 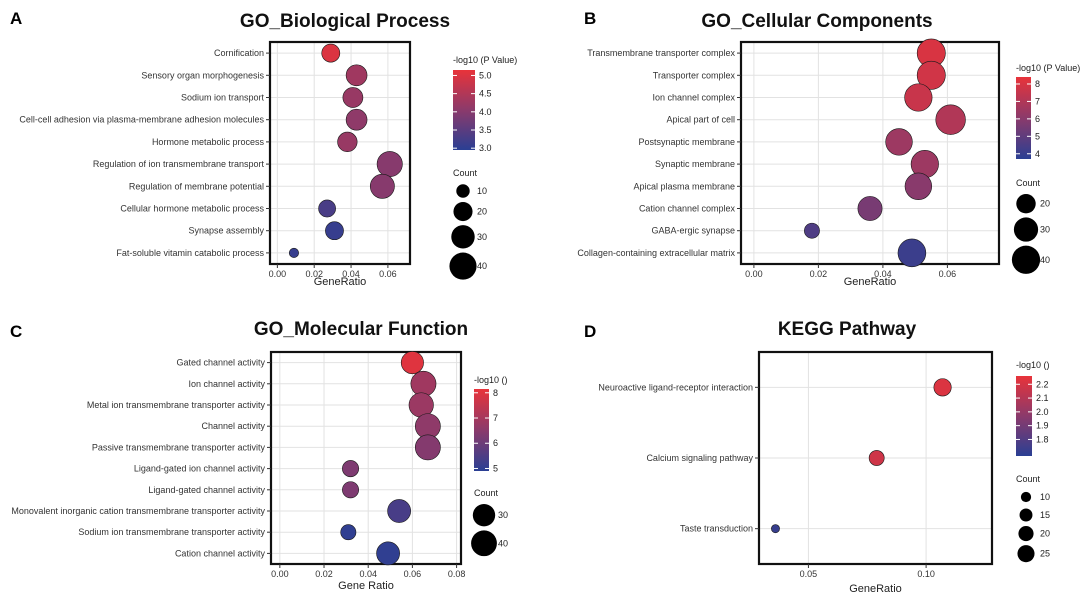 What do you see at coordinates (340, 153) in the screenshot?
I see `plot-frame` at bounding box center [340, 153].